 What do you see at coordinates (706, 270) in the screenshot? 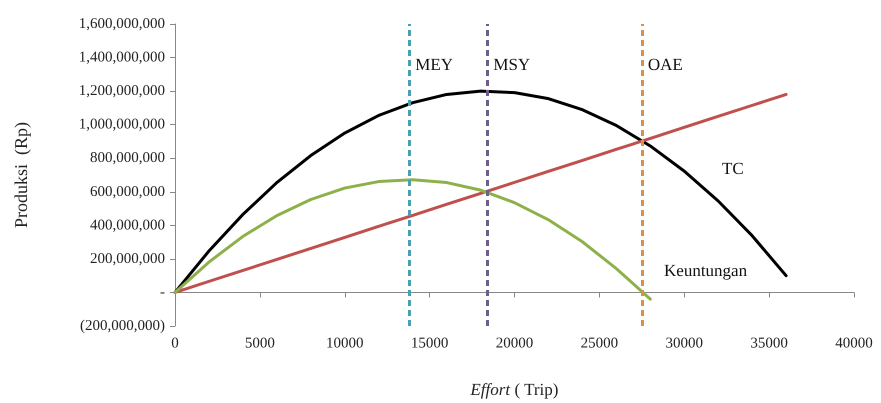
I see `annotation: Keuntungan` at bounding box center [706, 270].